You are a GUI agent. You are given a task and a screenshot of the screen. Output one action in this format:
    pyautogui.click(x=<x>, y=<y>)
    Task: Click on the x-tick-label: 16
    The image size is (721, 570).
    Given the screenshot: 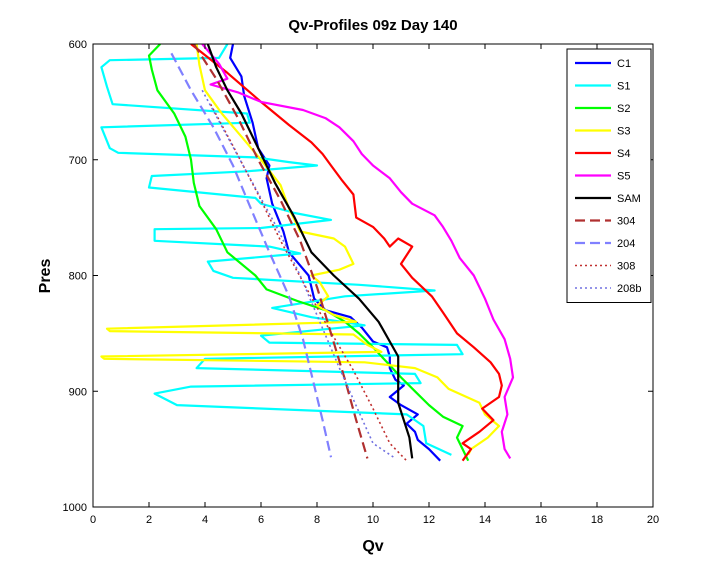 What is the action you would take?
    pyautogui.click(x=541, y=520)
    